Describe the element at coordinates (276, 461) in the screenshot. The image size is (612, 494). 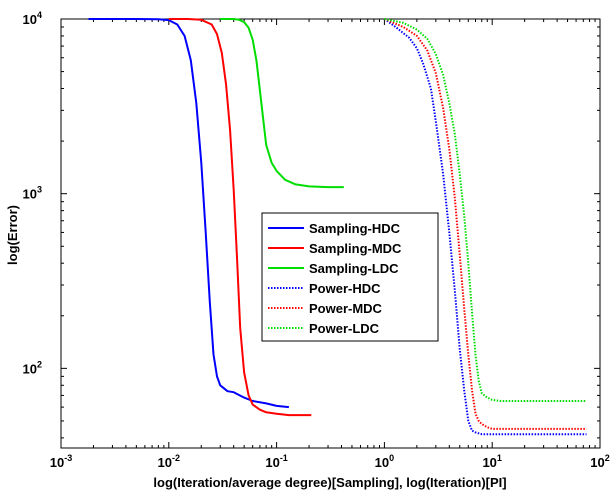
I see `x-tick-label: 10⁻¹` at that location.